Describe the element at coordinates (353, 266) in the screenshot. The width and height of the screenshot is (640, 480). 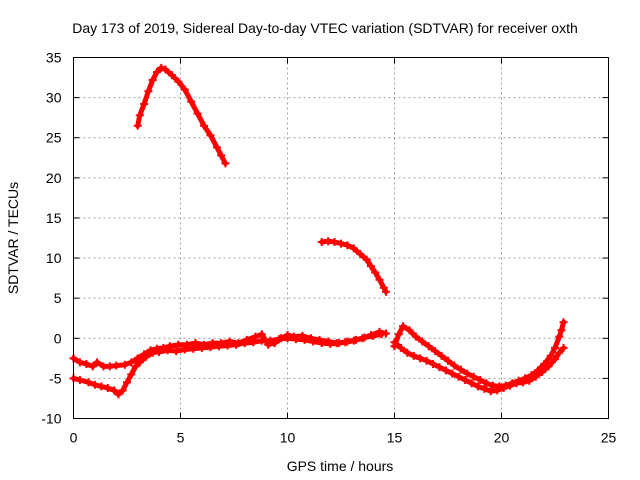
I see `series-arc-mid` at that location.